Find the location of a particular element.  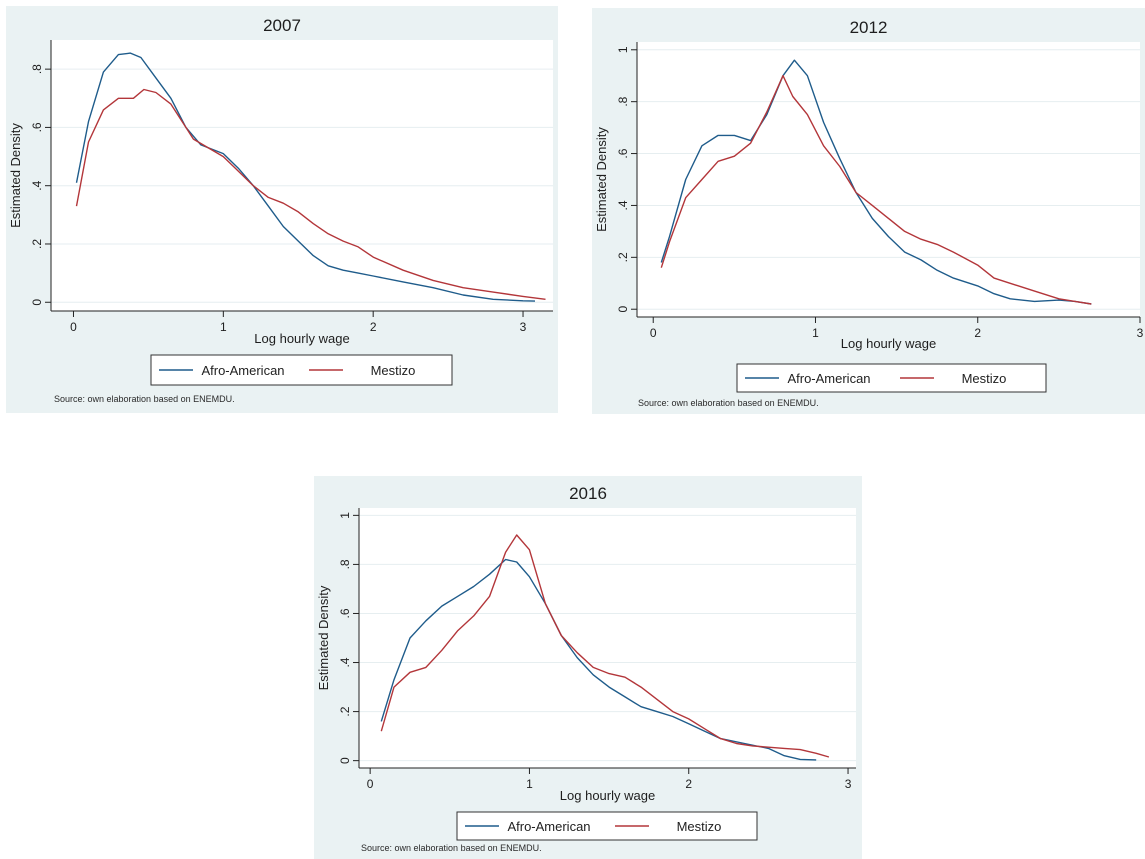

chart-title: 2016 is located at coordinates (588, 493).